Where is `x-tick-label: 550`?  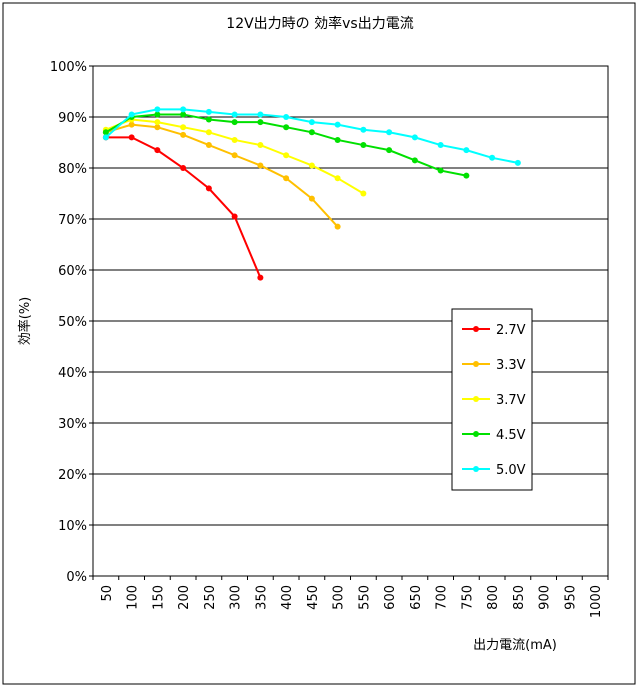
x-tick-label: 550 is located at coordinates (364, 597).